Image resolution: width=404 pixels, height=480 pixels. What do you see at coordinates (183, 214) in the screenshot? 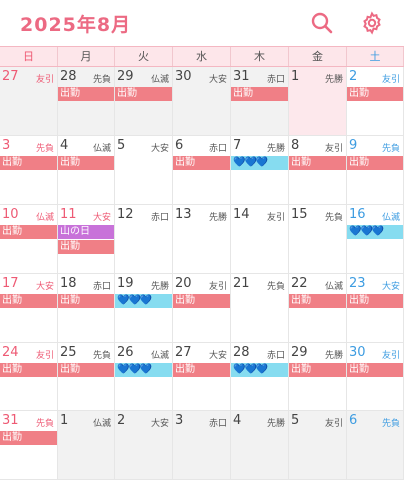
I see `day-number: 13` at bounding box center [183, 214].